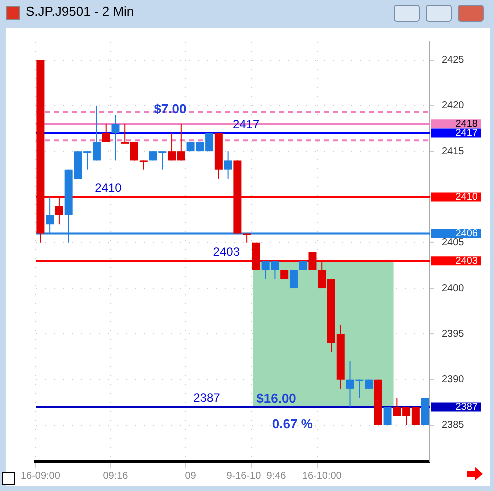  I want to click on y-tick-label: 2395, so click(453, 334).